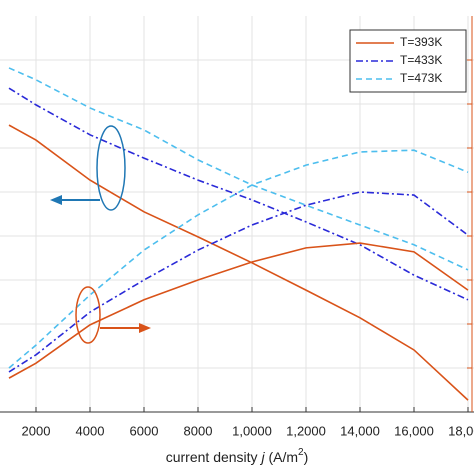 Image resolution: width=474 pixels, height=474 pixels. What do you see at coordinates (252, 430) in the screenshot?
I see `x-tick-label: 1,0000` at bounding box center [252, 430].